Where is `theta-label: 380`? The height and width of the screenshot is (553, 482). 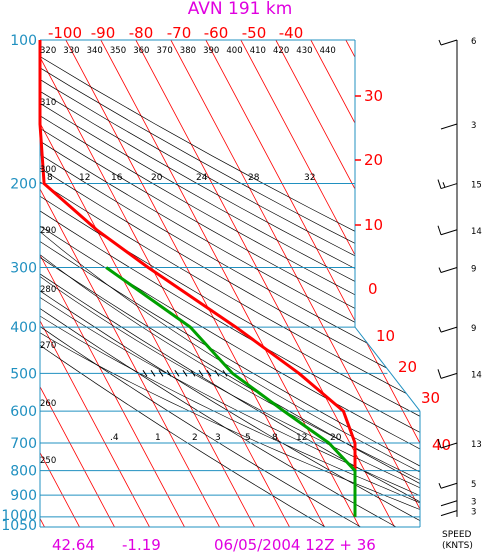 theta-label: 380 is located at coordinates (188, 51).